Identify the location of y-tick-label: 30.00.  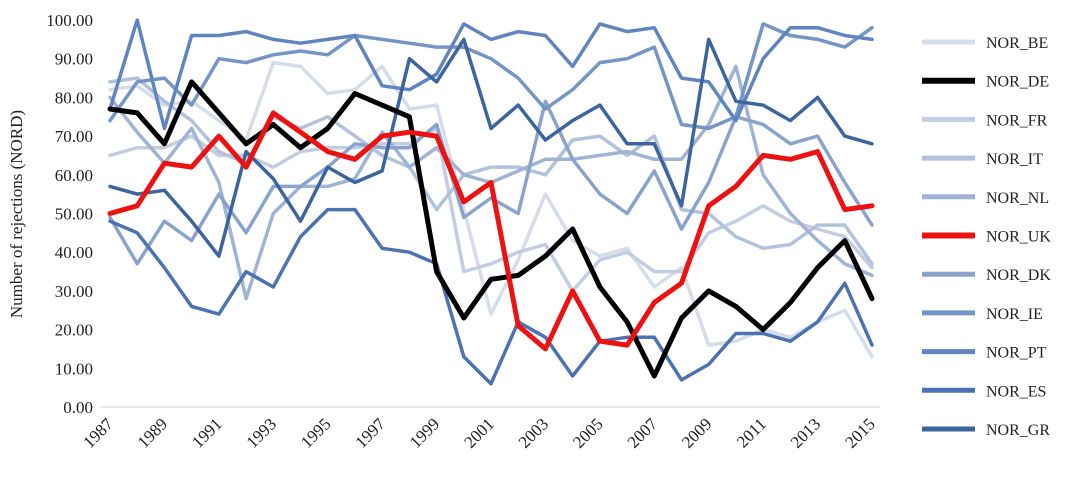
(74, 291).